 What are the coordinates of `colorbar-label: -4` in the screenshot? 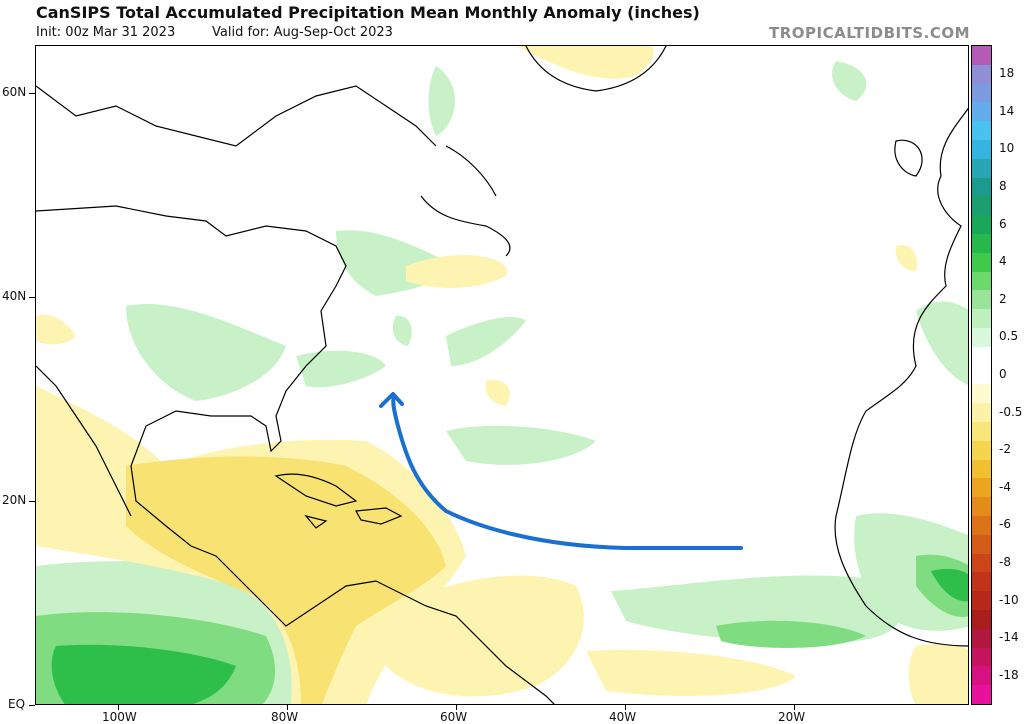 It's located at (1005, 486).